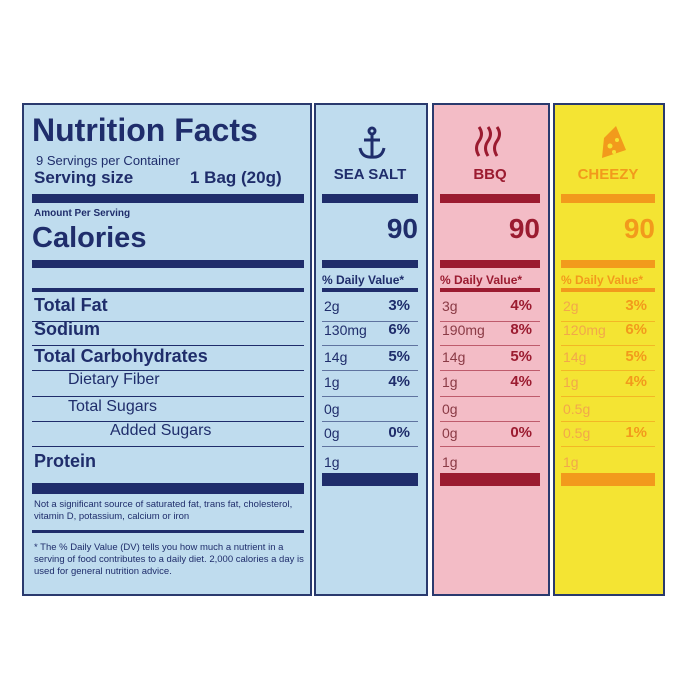  What do you see at coordinates (67, 329) in the screenshot?
I see `nutrient-name: Sodium` at bounding box center [67, 329].